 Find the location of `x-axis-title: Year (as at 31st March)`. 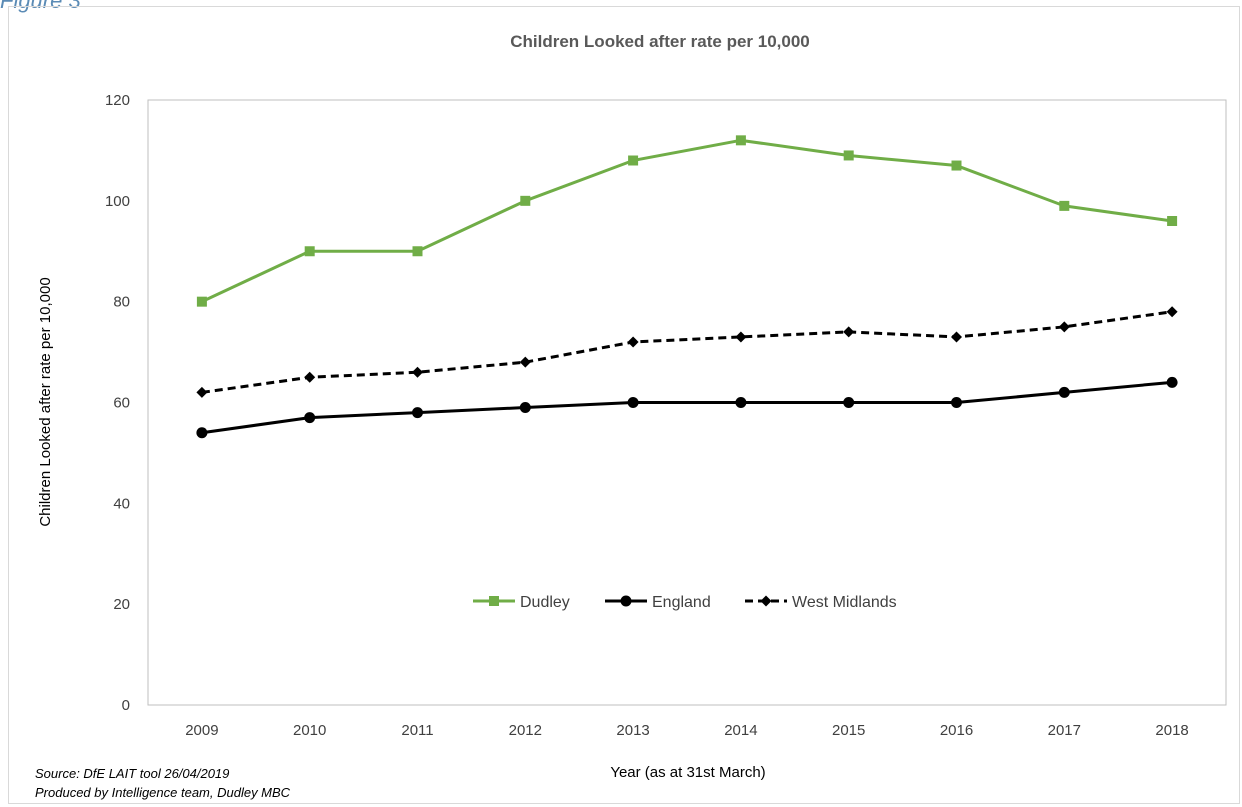

x-axis-title: Year (as at 31st March) is located at coordinates (687, 772).